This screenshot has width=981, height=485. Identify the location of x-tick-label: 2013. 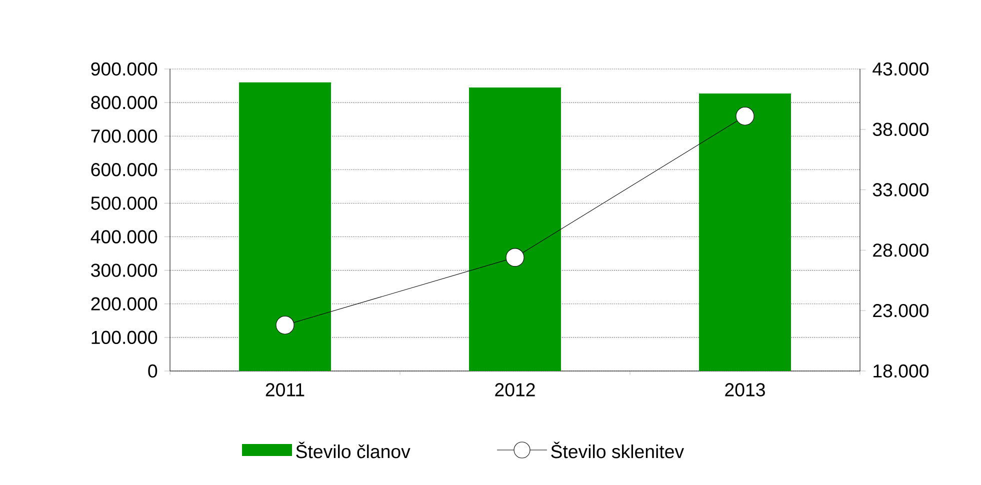
(745, 389).